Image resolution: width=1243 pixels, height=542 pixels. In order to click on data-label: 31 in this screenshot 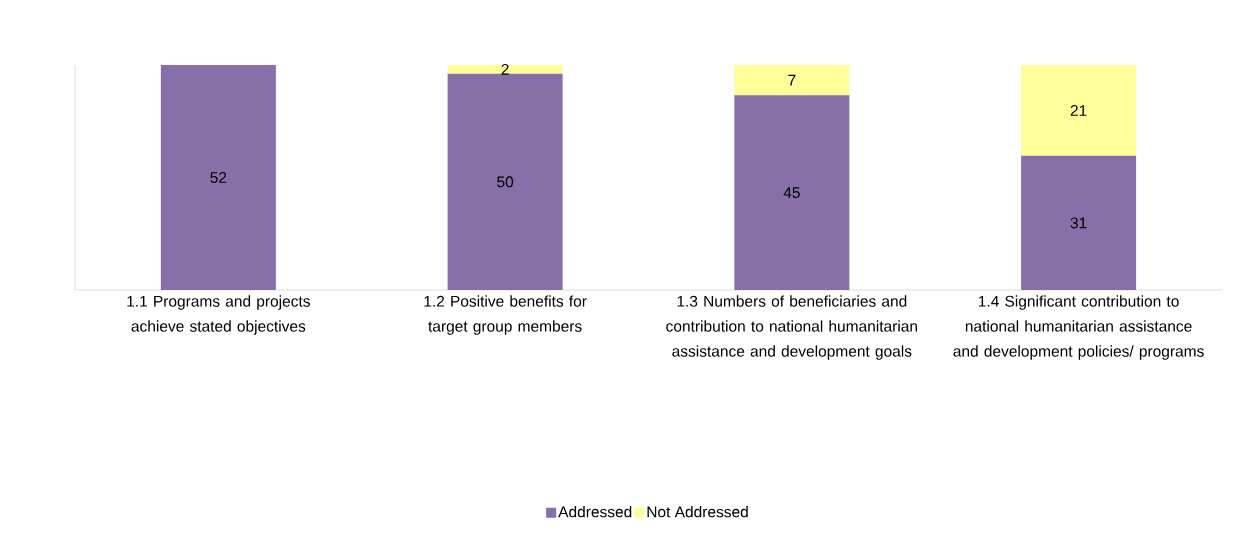, I will do `click(1078, 223)`.